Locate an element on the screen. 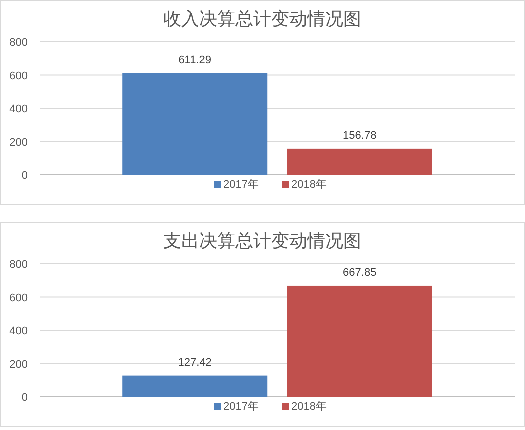  data-label: 156.78 is located at coordinates (360, 136).